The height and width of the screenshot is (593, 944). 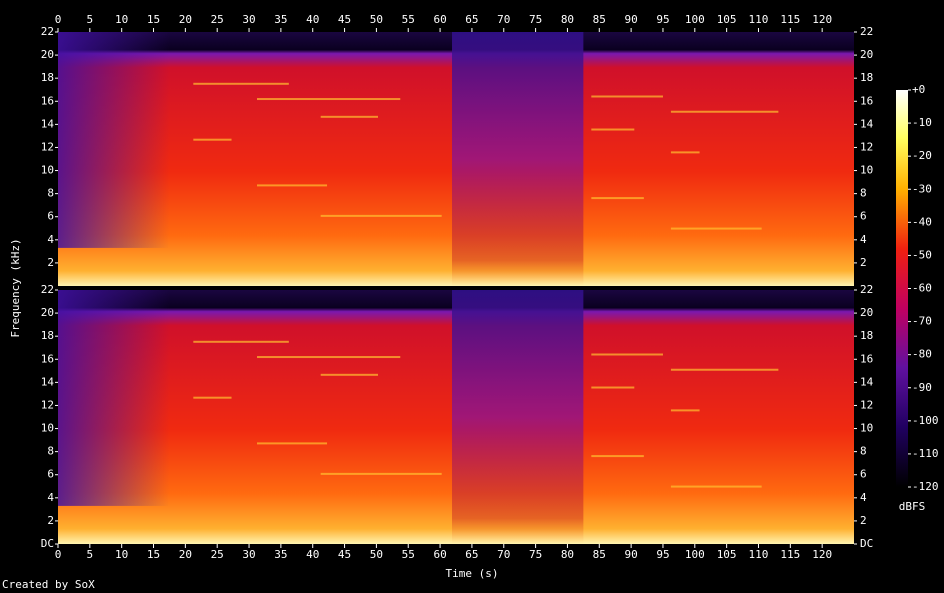 I want to click on y-tick-label-right: 10, so click(x=866, y=170).